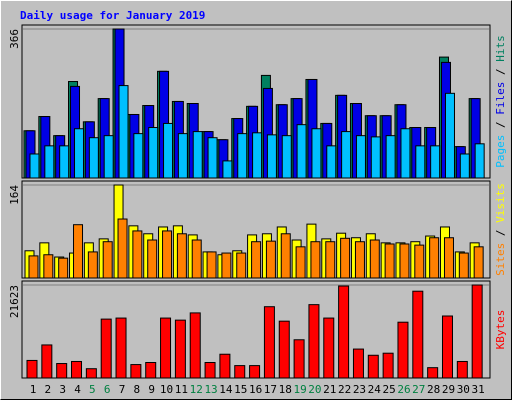 The width and height of the screenshot is (512, 400). Describe the element at coordinates (92, 389) in the screenshot. I see `x-tick-label: 5` at that location.